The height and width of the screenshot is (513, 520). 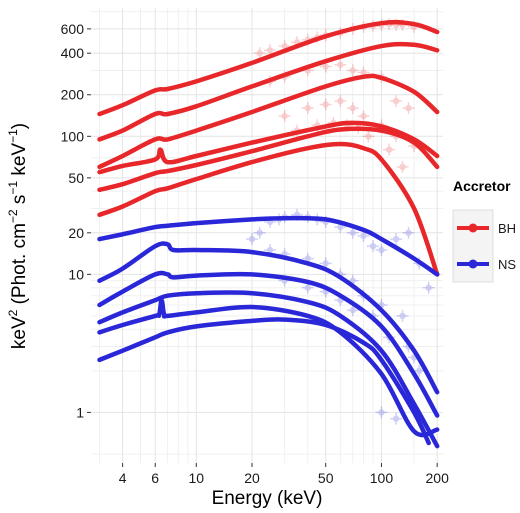 What do you see at coordinates (382, 478) in the screenshot?
I see `x-tick-label: 100` at bounding box center [382, 478].